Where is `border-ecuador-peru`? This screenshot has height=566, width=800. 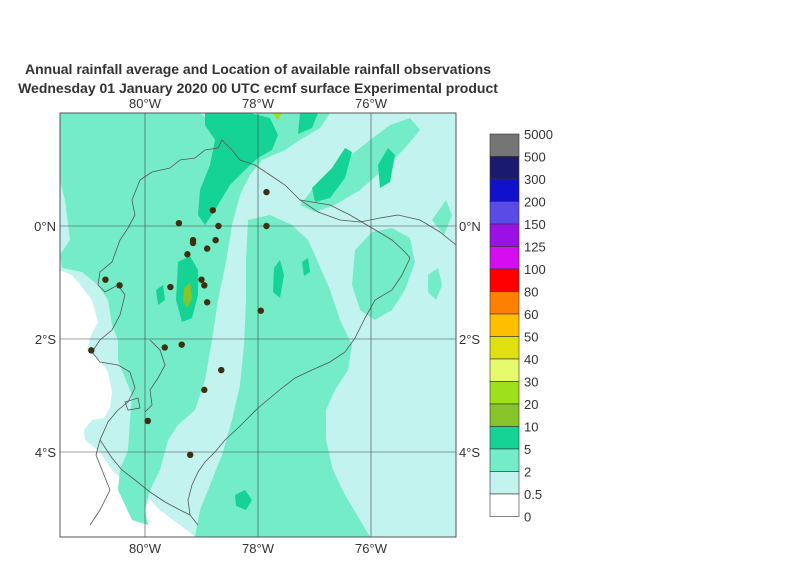
border-ecuador-peru is located at coordinates (299, 391).